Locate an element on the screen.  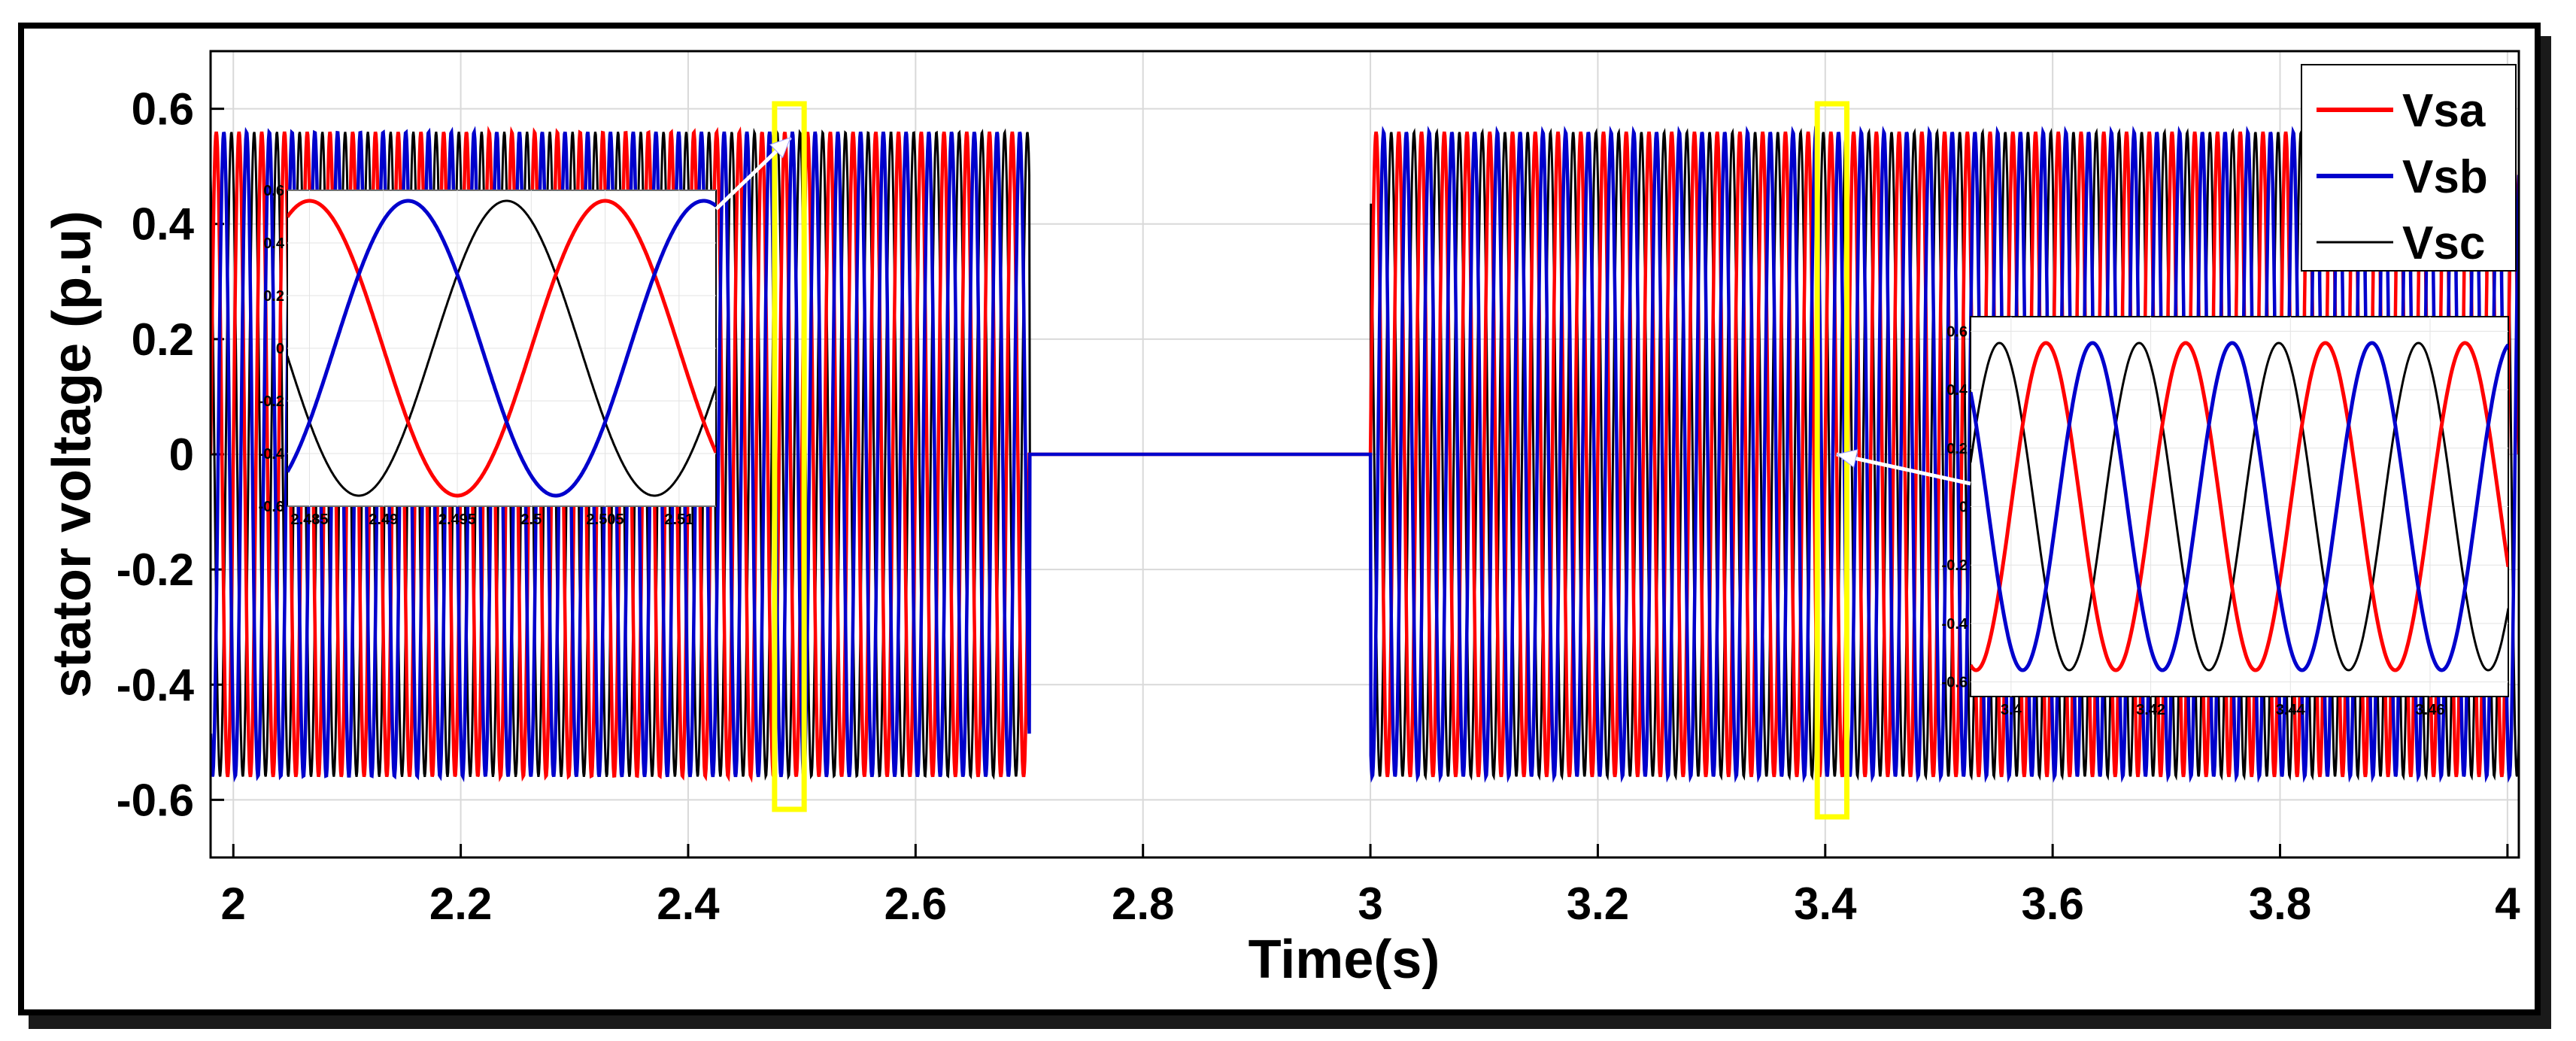
inset-tick-labels: 3.4 3.42 3.44 3.46 0.6 0.4 0.2 0 -0.2 -0.4 -0.6 is located at coordinates (2193, 520).